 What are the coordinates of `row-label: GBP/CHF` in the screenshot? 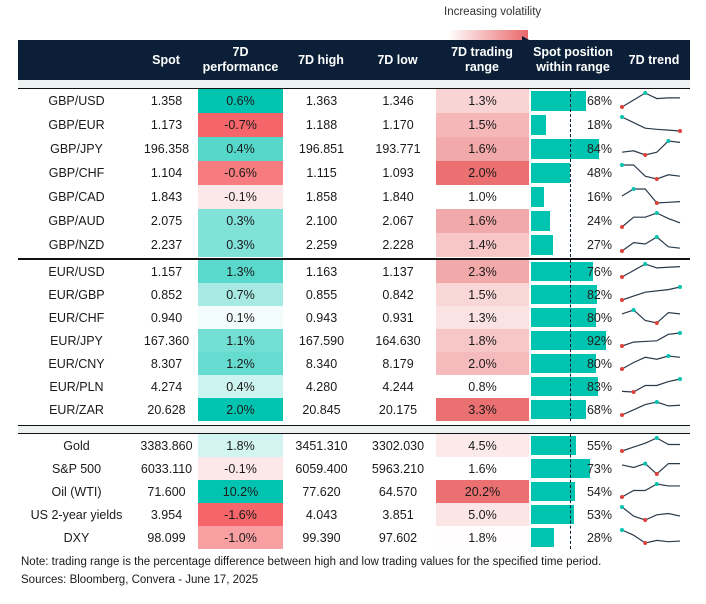 It's located at (76, 173).